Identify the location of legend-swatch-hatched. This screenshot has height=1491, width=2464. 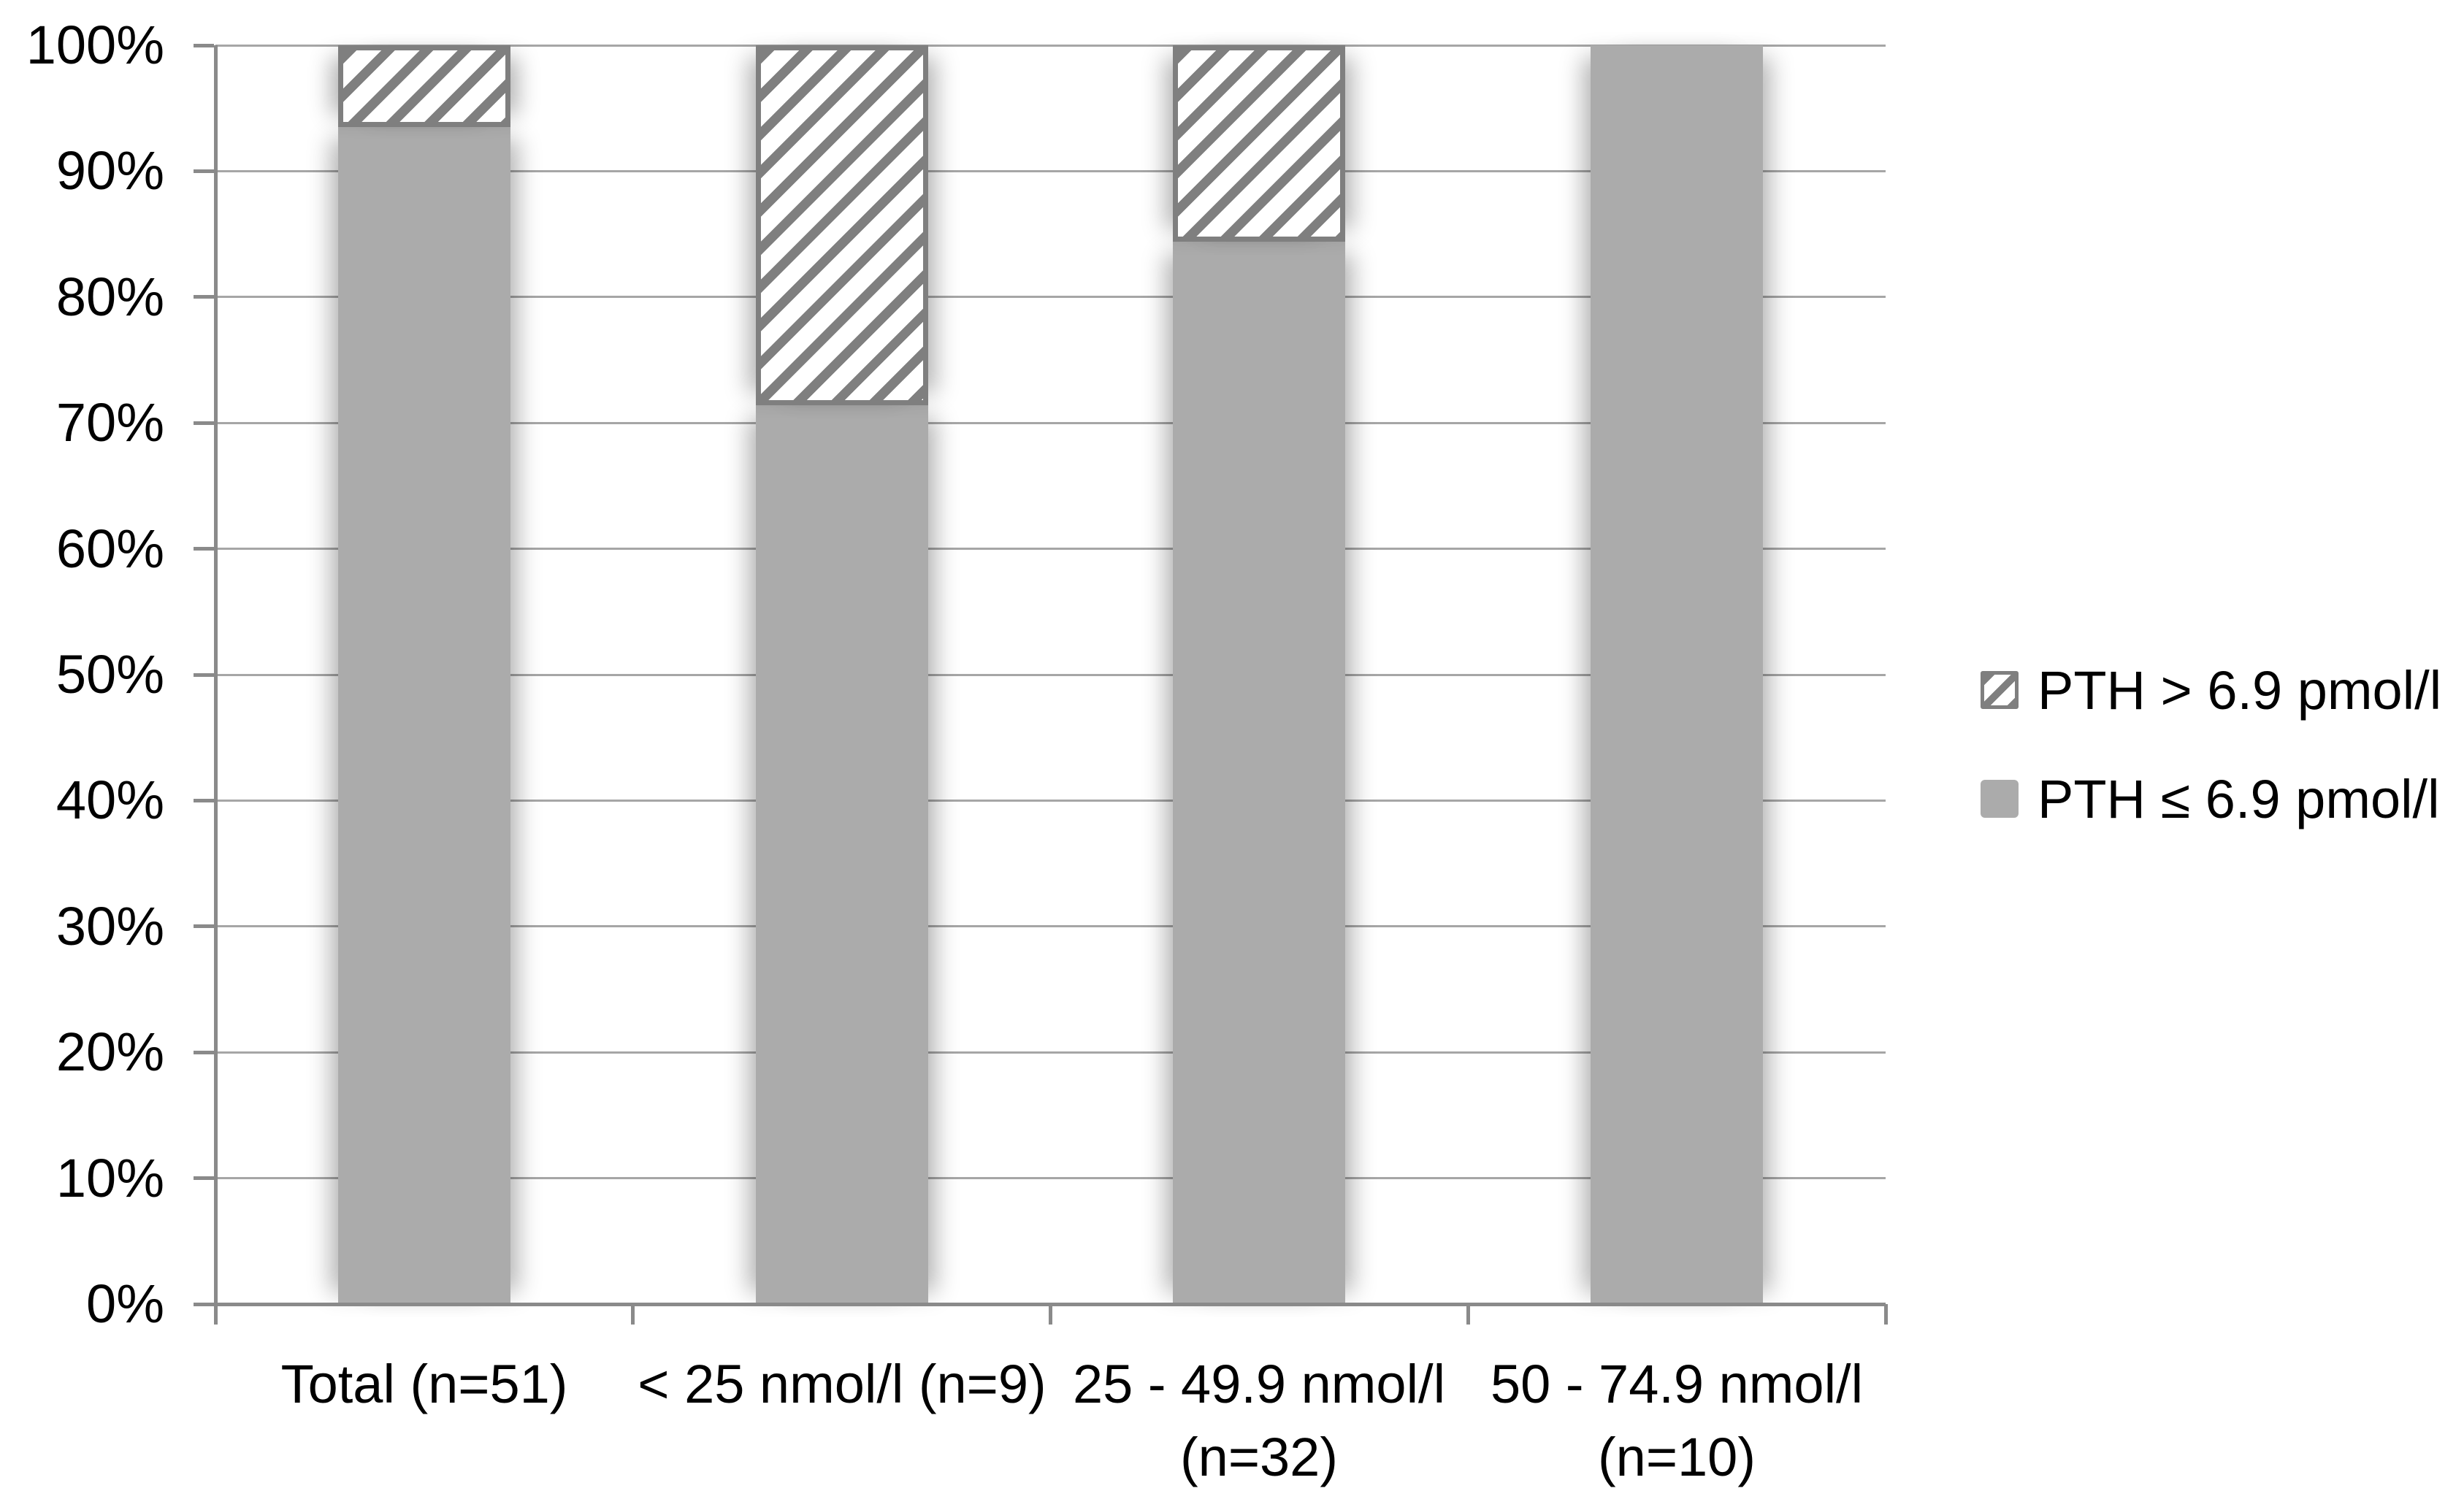
(2000, 690).